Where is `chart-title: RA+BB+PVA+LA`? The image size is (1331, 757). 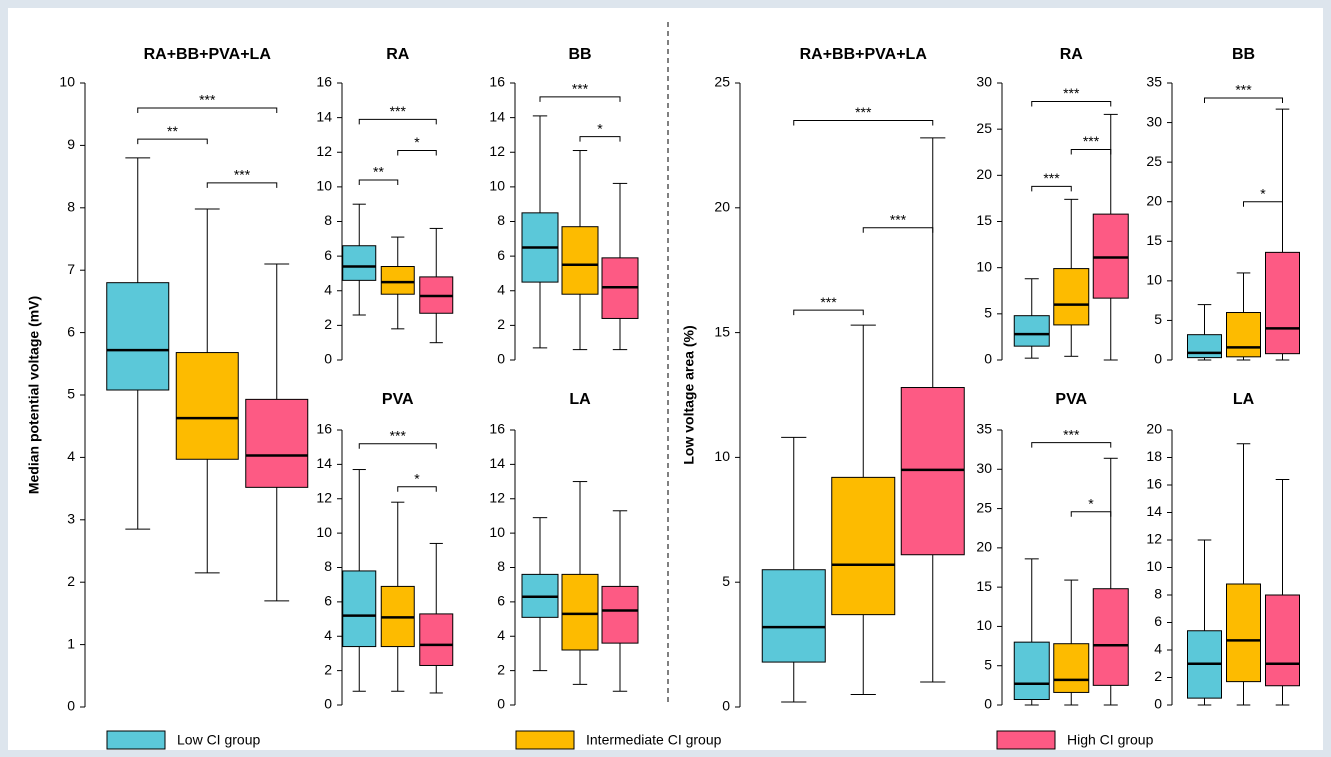
chart-title: RA+BB+PVA+LA is located at coordinates (208, 54).